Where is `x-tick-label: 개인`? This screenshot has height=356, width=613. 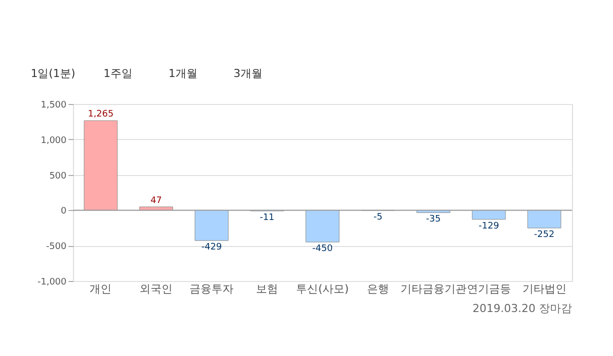
x-tick-label: 개인 is located at coordinates (101, 289).